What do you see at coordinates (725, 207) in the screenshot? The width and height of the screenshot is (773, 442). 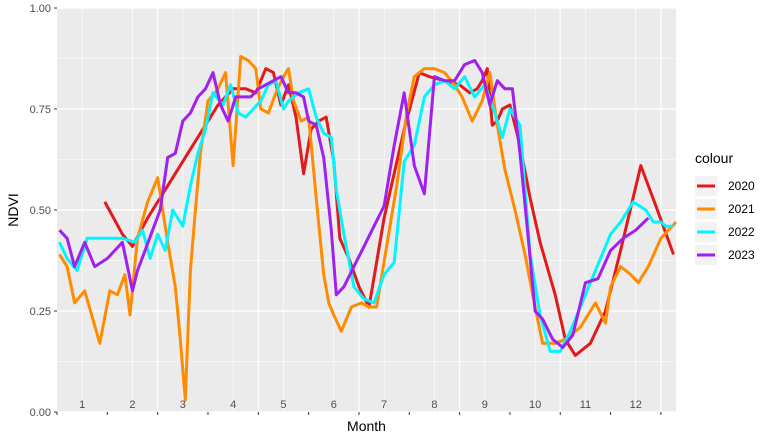 I see `legend: colour 2020 2021 2022 2023` at bounding box center [725, 207].